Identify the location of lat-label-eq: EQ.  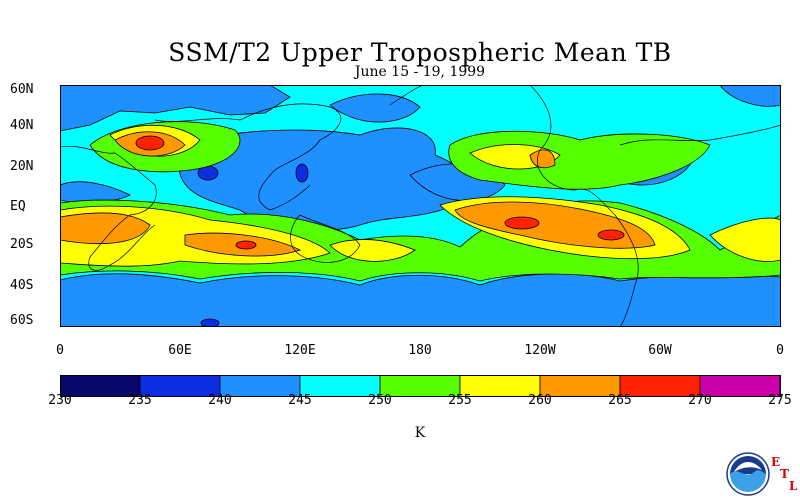
(18, 206).